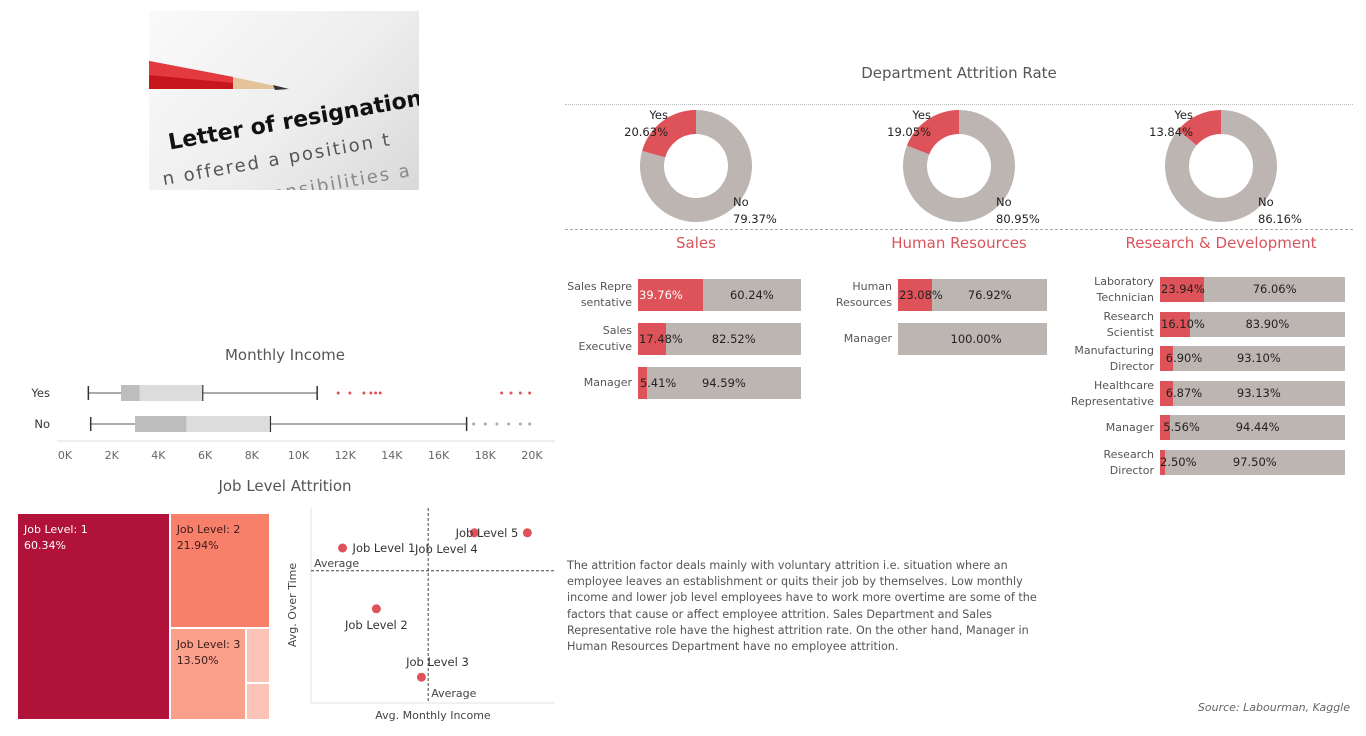 This screenshot has height=736, width=1366. I want to click on bar-no-value-2-0: 76.06%, so click(1274, 289).